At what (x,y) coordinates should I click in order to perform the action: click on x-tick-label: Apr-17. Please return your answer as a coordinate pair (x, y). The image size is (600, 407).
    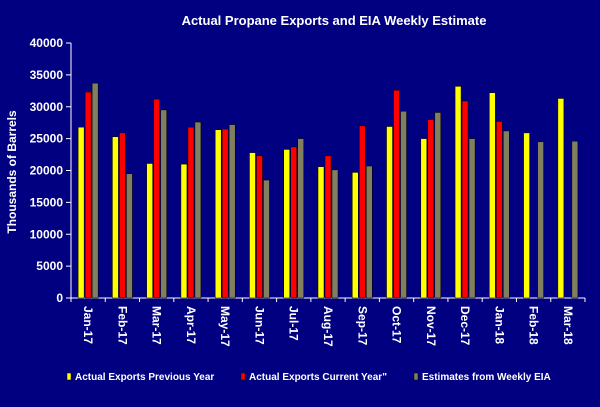
    Looking at the image, I should click on (191, 325).